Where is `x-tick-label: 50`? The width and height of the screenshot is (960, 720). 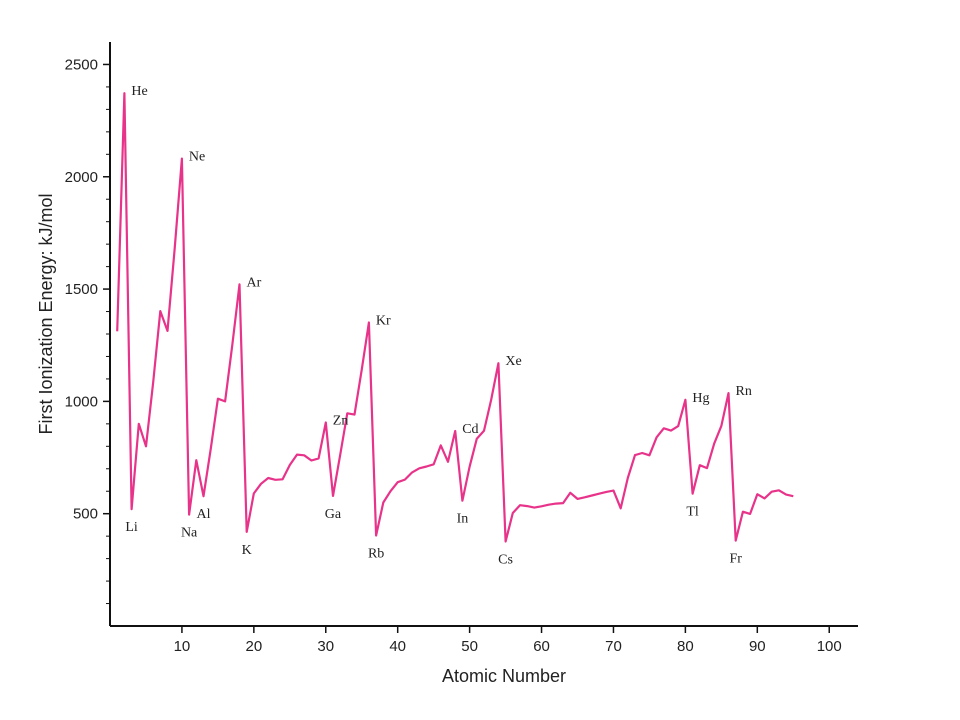 x-tick-label: 50 is located at coordinates (469, 646).